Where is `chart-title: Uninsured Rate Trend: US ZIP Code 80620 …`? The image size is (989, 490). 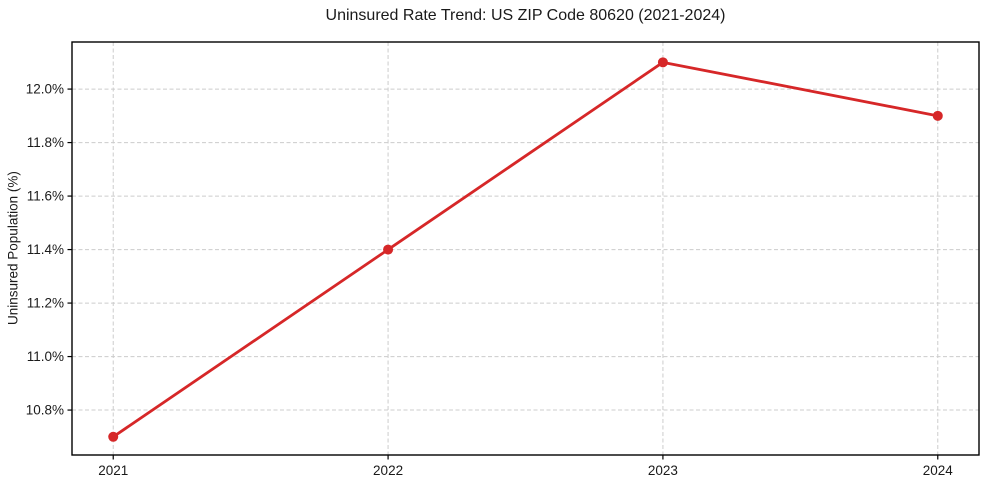 chart-title: Uninsured Rate Trend: US ZIP Code 80620 … is located at coordinates (525, 15).